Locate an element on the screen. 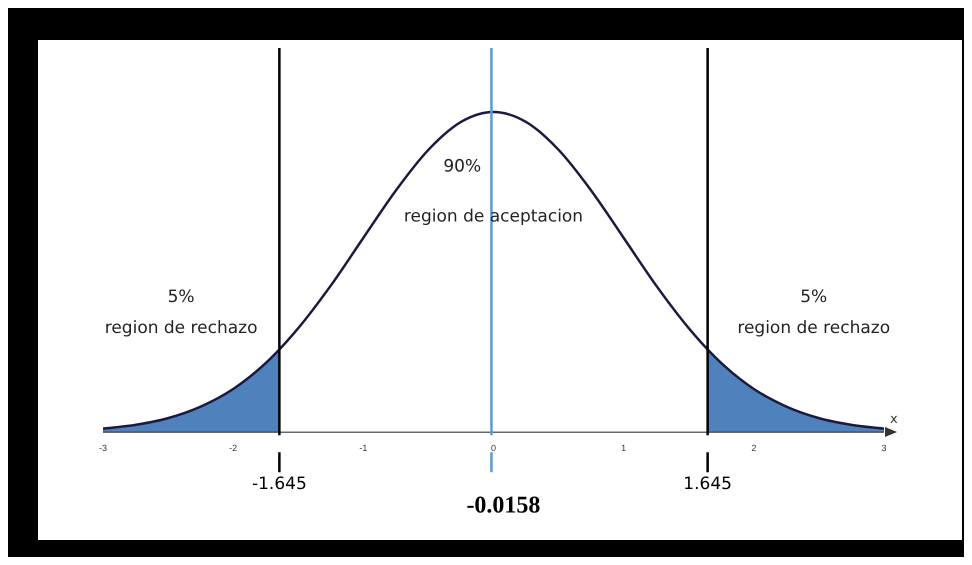 This screenshot has height=565, width=972. x-tick-label: -1 is located at coordinates (363, 448).